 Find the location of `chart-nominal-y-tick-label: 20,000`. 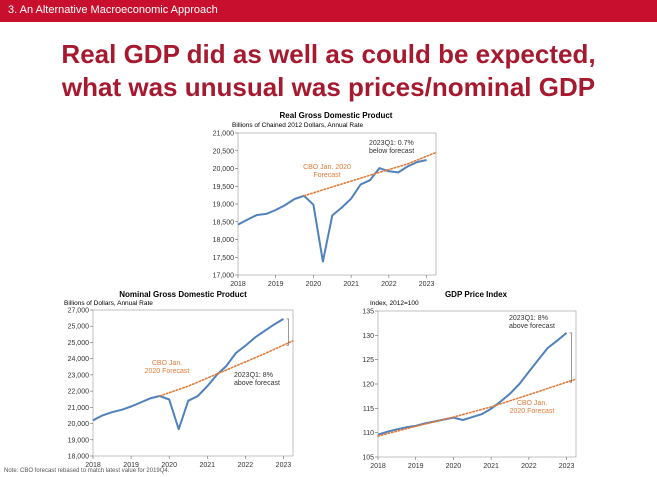

chart-nominal-y-tick-label: 20,000 is located at coordinates (79, 424).